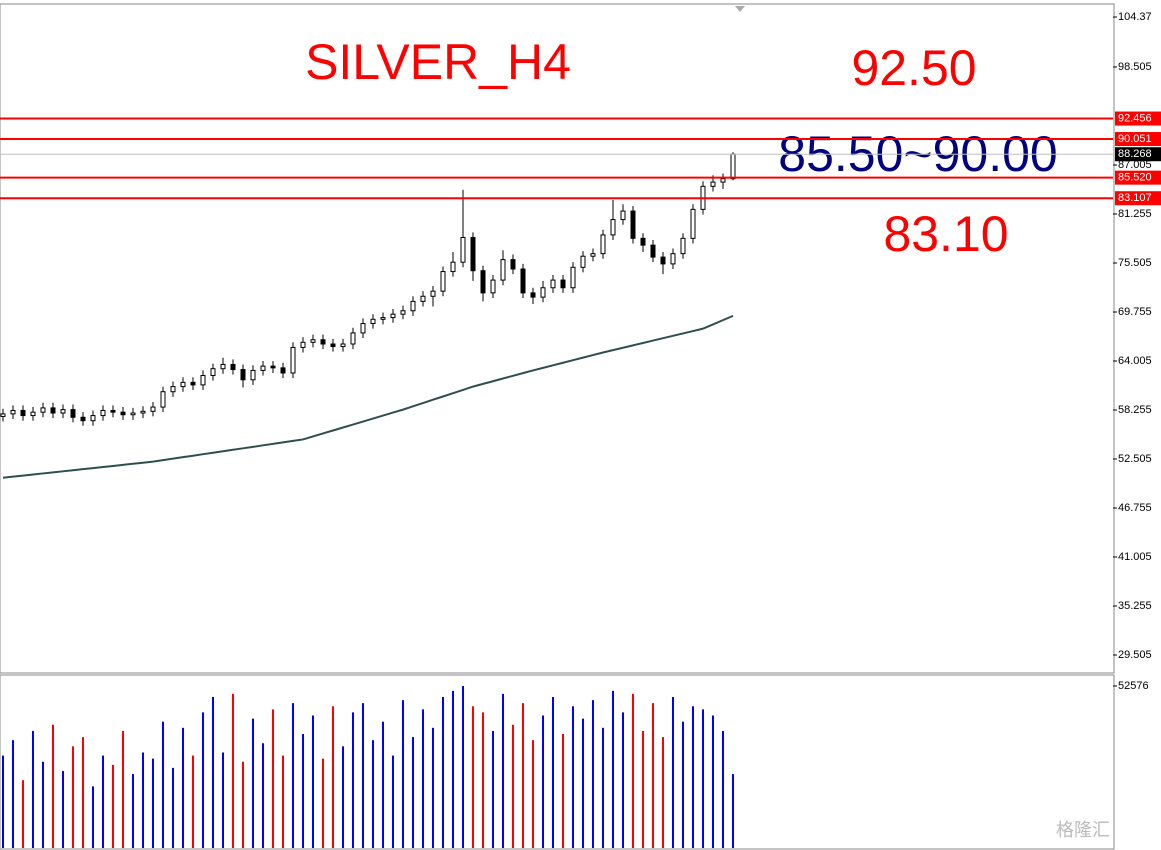 This screenshot has width=1161, height=850. Describe the element at coordinates (1135, 312) in the screenshot. I see `y-tick-label: 69.755` at that location.